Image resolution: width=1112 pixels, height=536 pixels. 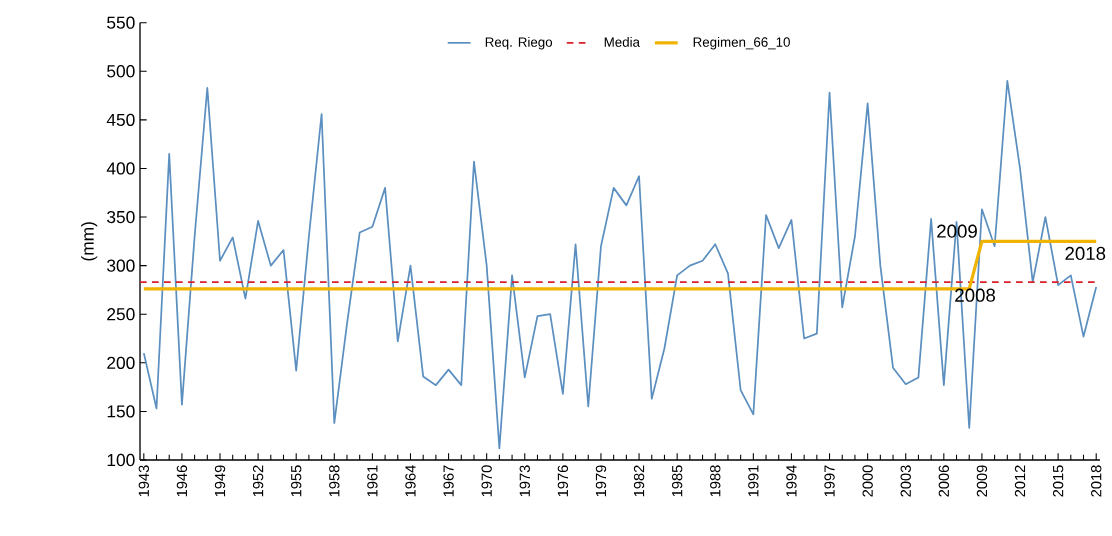 What do you see at coordinates (753, 481) in the screenshot?
I see `x-tick-label: 1991` at bounding box center [753, 481].